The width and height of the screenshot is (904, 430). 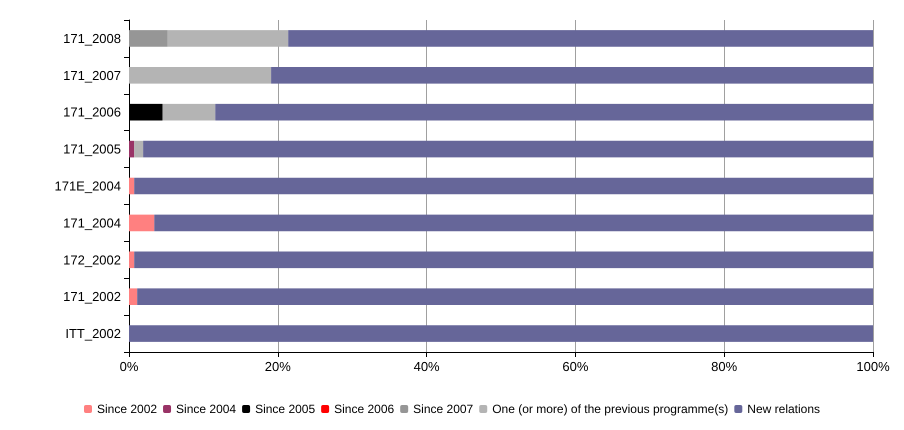 What do you see at coordinates (92, 112) in the screenshot?
I see `y-tick-label: 171_2006` at bounding box center [92, 112].